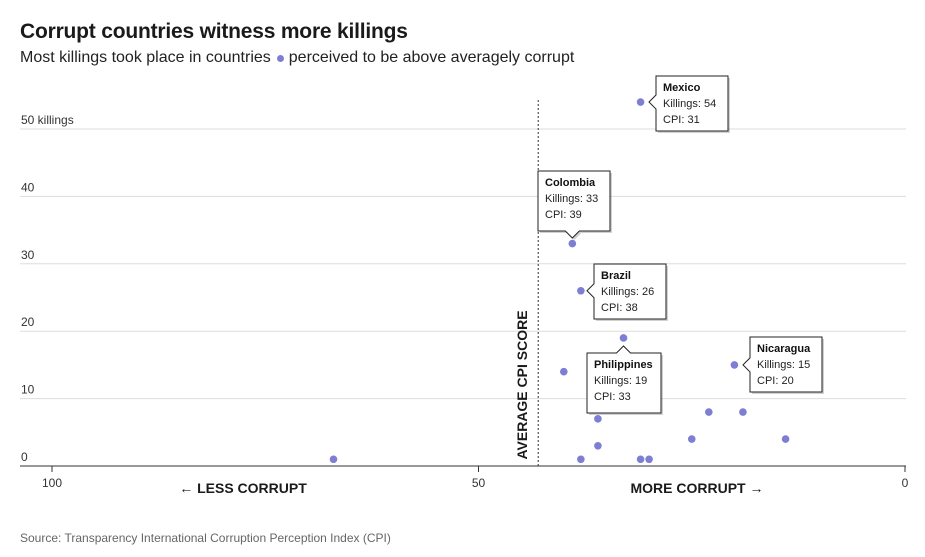  I want to click on more-corrupt-label: MORE CORRUPT →, so click(697, 488).